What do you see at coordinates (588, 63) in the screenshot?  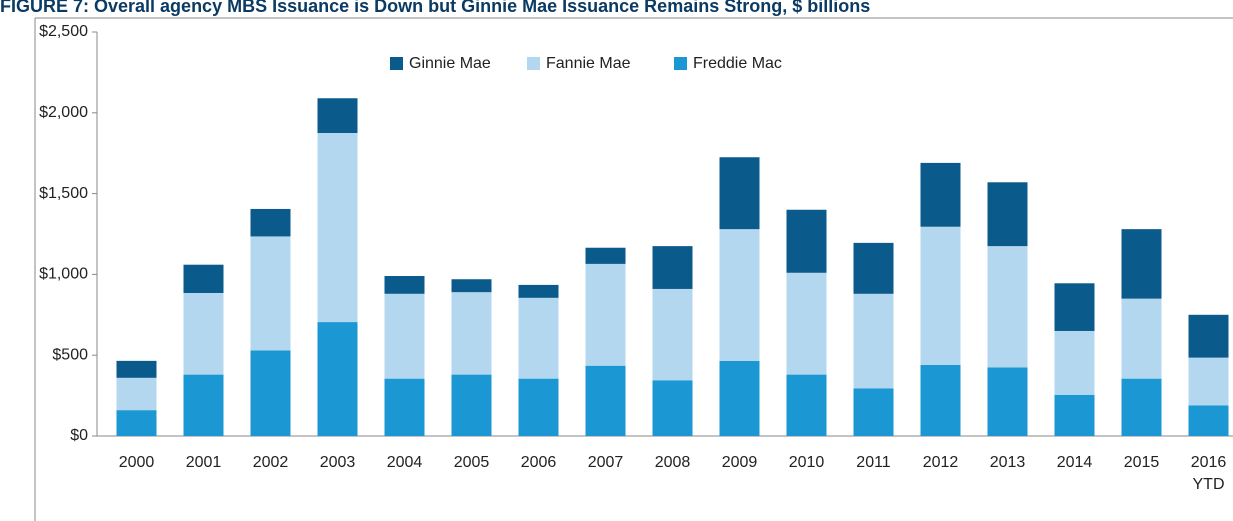 I see `legend-label: Fannie Mae` at bounding box center [588, 63].